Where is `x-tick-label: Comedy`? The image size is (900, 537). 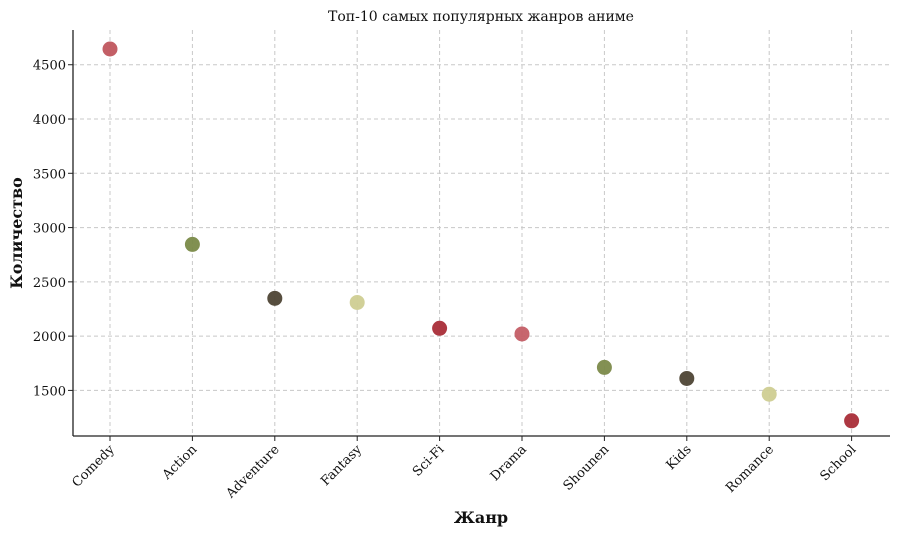
x-tick-label: Comedy is located at coordinates (93, 466).